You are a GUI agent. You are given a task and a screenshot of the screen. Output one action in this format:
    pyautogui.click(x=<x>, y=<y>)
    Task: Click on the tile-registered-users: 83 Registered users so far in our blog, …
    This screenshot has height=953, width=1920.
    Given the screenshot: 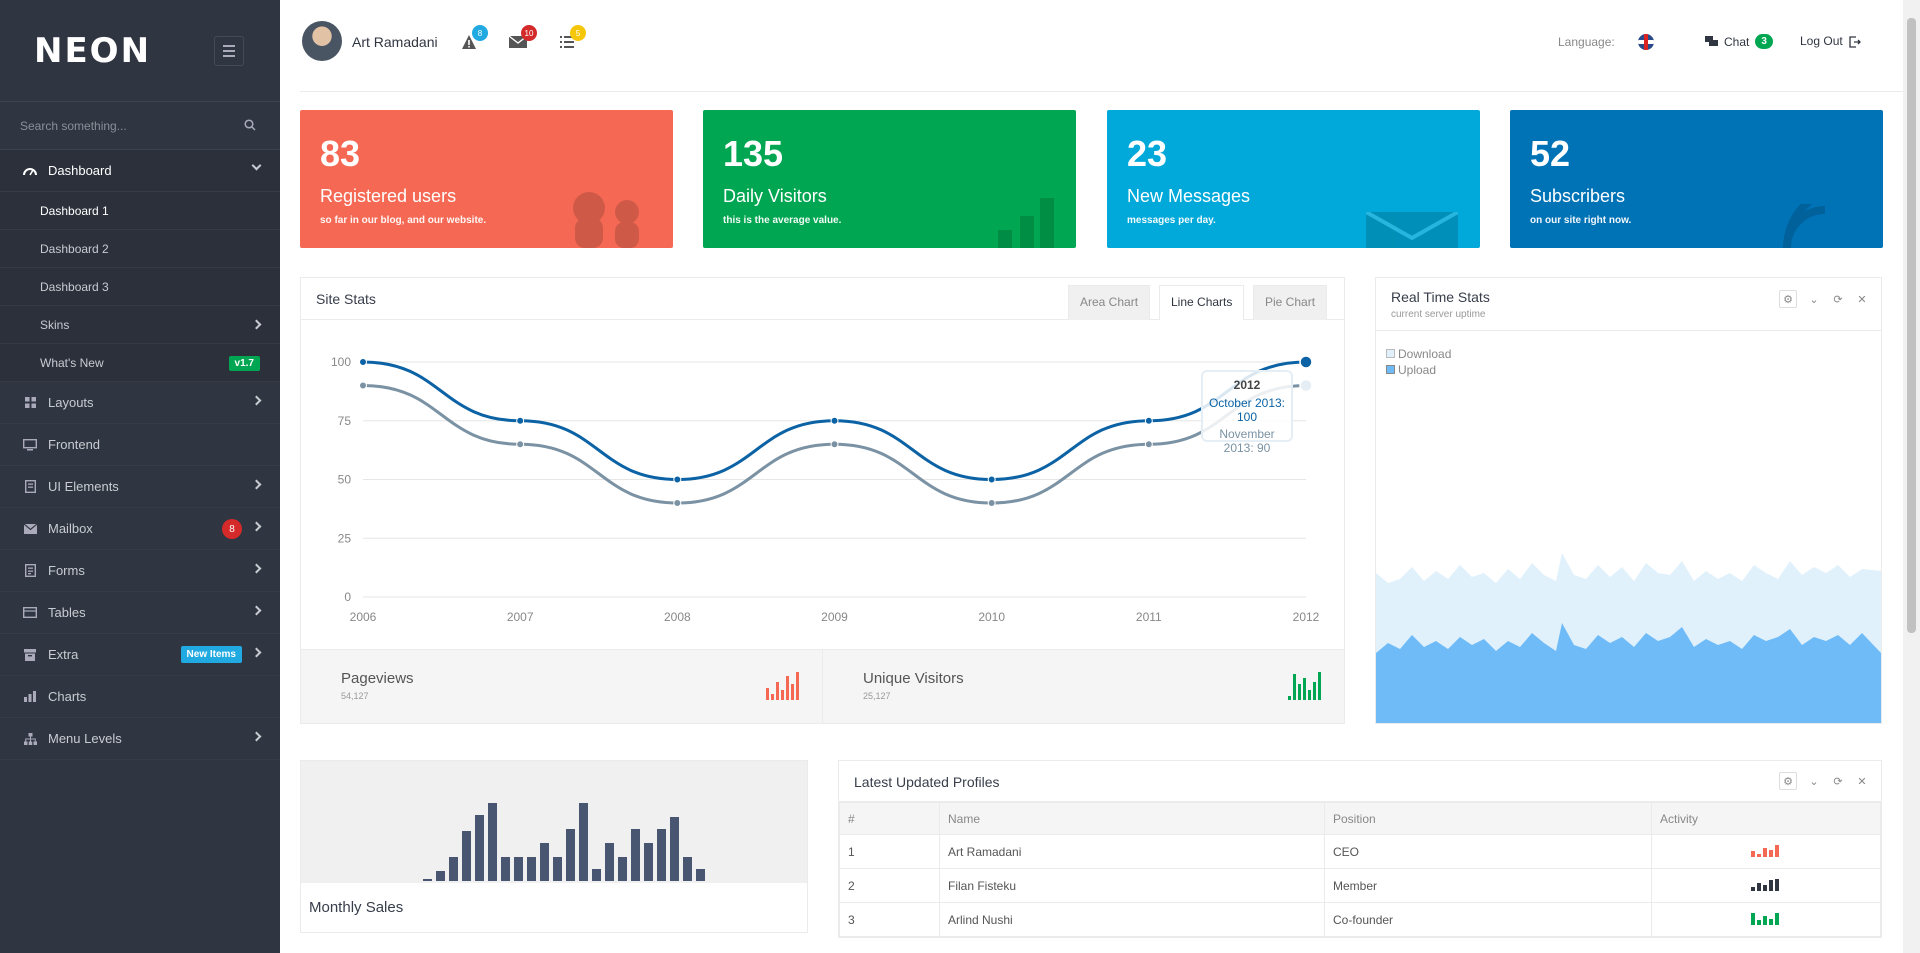 What is the action you would take?
    pyautogui.click(x=486, y=179)
    